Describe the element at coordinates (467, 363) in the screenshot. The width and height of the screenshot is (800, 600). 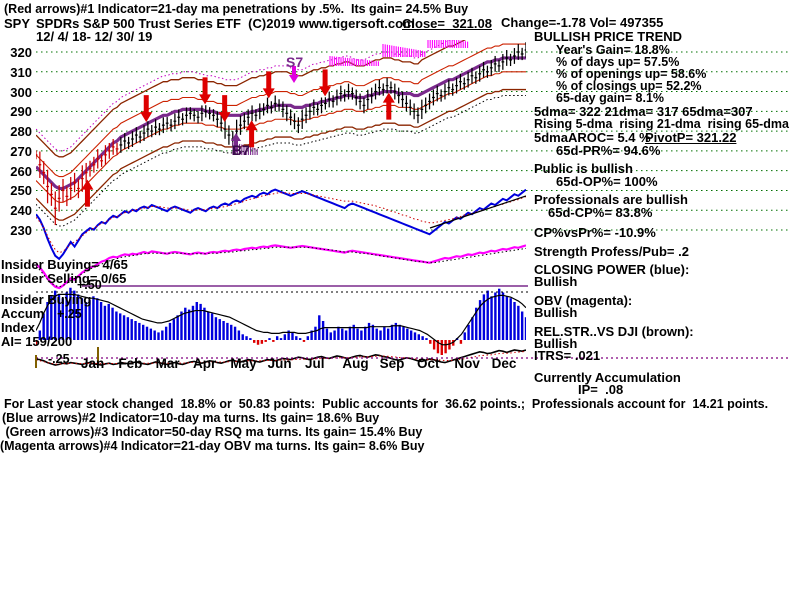
I see `x-label-nov: Nov` at that location.